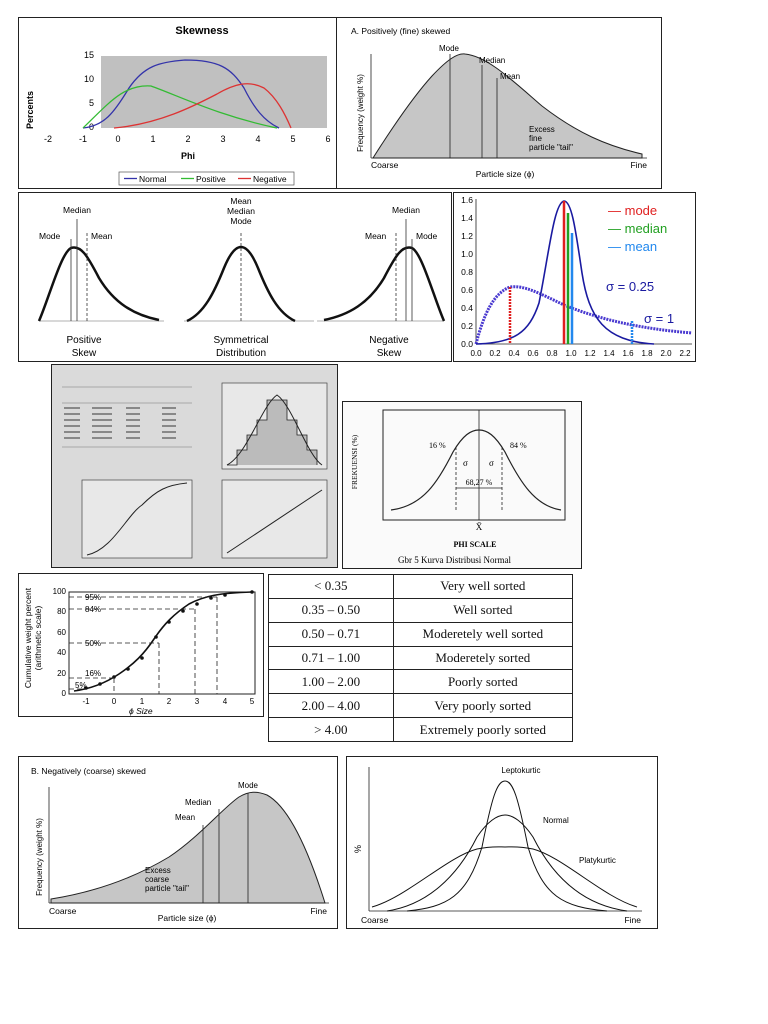 This screenshot has height=1024, width=768. What do you see at coordinates (467, 308) in the screenshot?
I see `ytick: 0.4` at bounding box center [467, 308].